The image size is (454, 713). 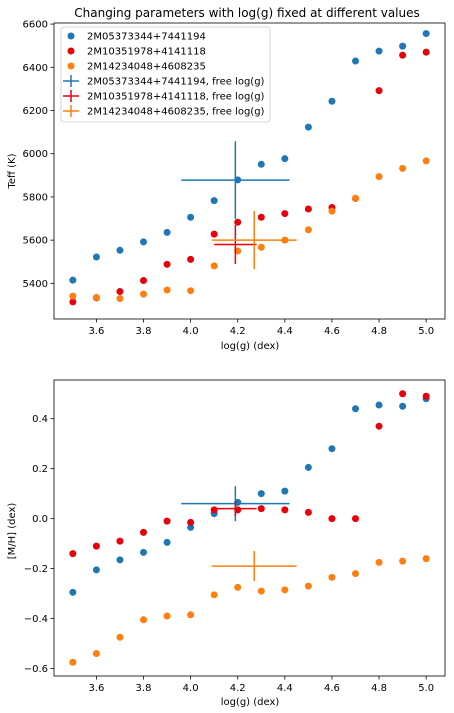 What do you see at coordinates (12, 531) in the screenshot?
I see `metallicity-plot-ylabel: [M/H] (dex)` at bounding box center [12, 531].